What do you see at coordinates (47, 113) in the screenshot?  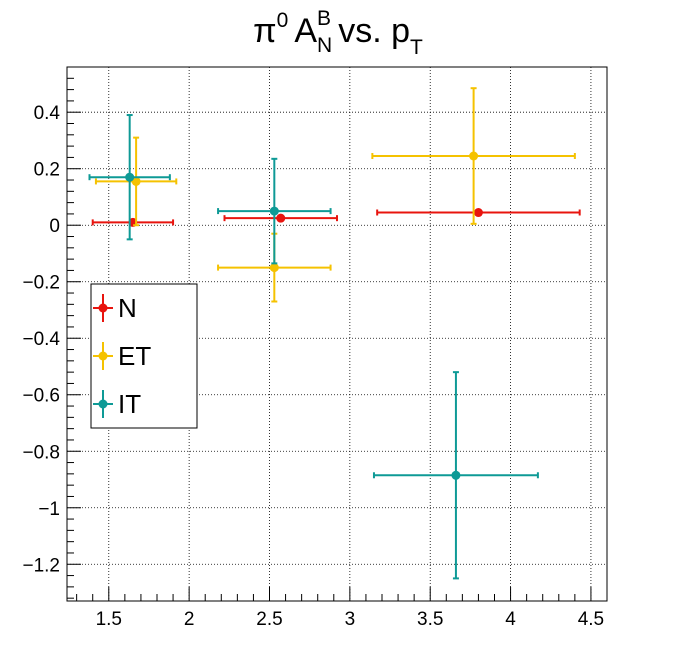 I see `y-tick-label: 0.4` at bounding box center [47, 113].